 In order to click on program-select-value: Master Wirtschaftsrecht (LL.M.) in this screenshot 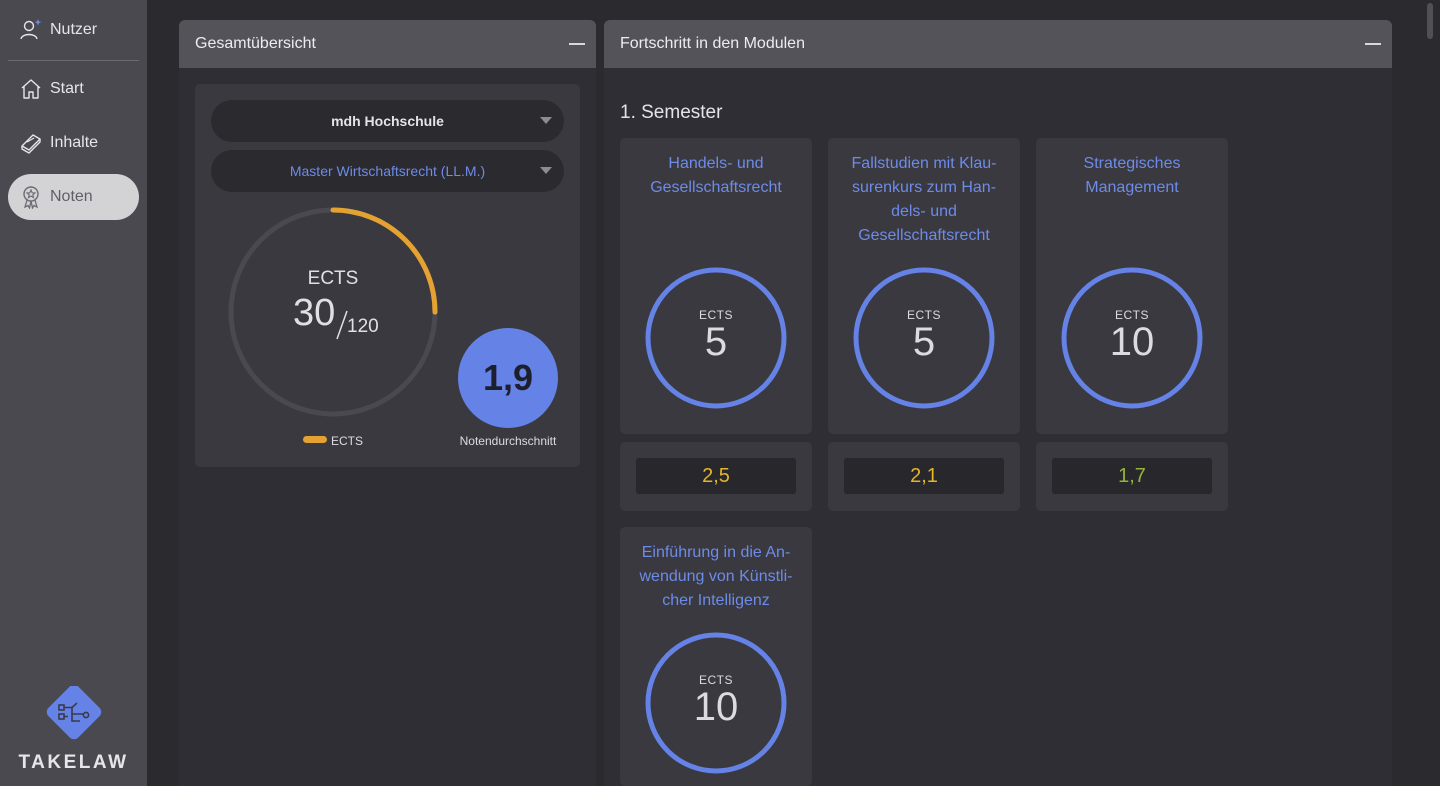, I will do `click(387, 171)`.